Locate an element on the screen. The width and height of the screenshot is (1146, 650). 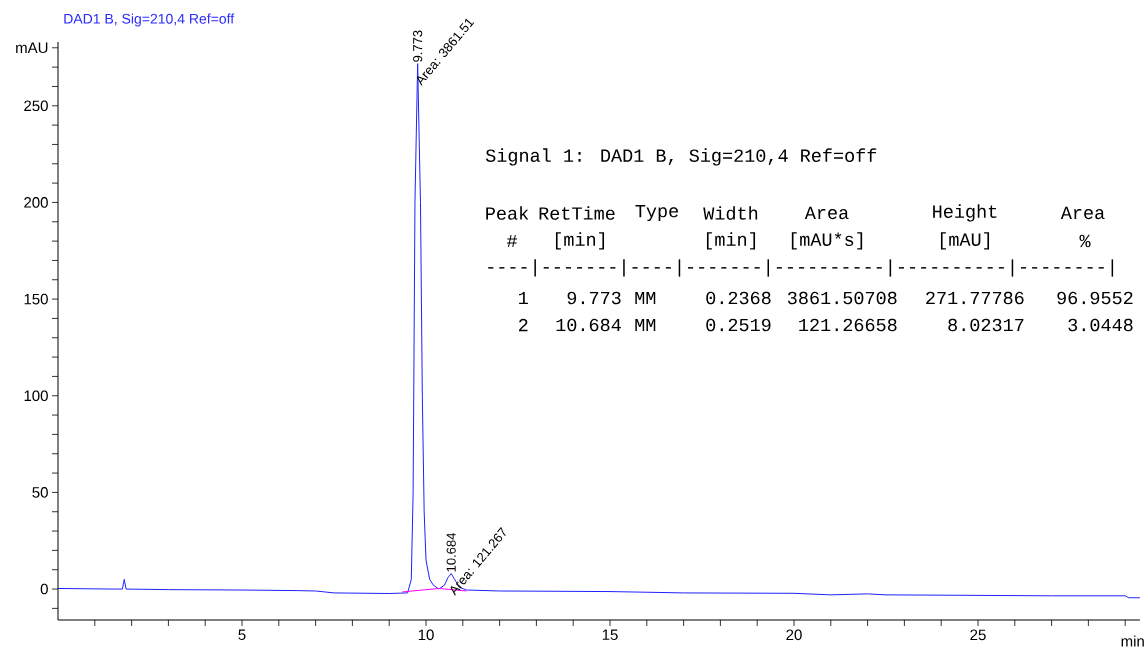
y-tick-label: 250 is located at coordinates (36, 106).